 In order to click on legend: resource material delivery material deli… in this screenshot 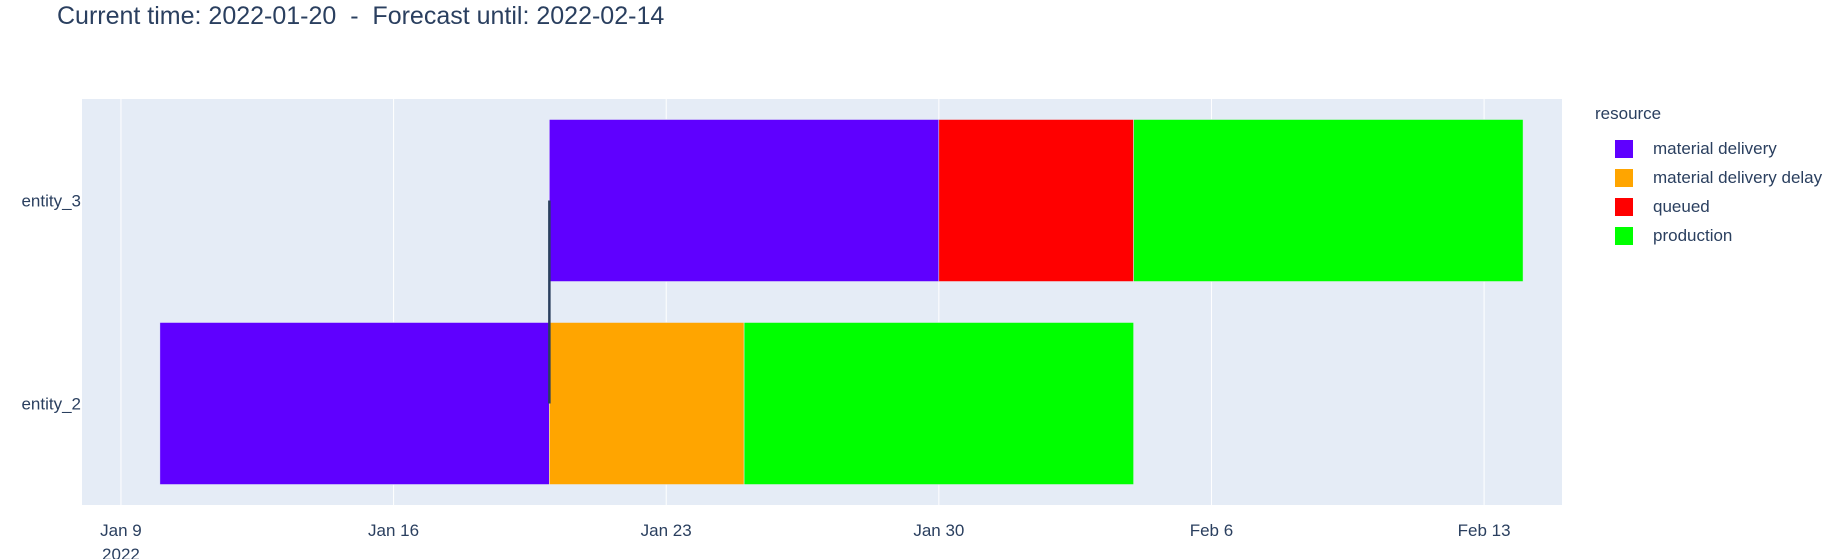, I will do `click(1708, 177)`.